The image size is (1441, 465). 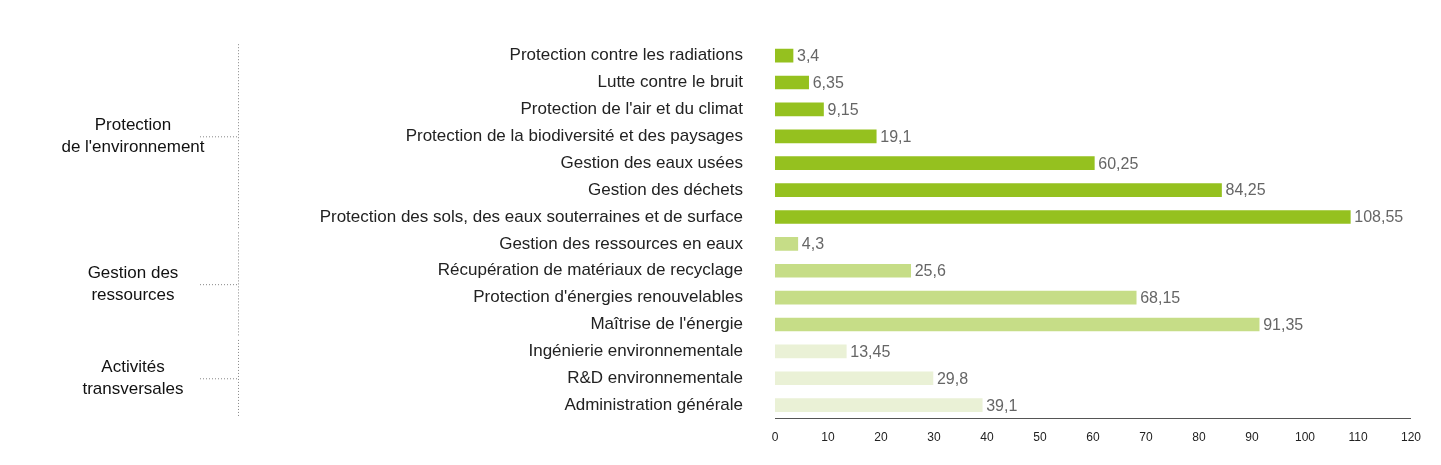 I want to click on y-tick-label: Maîtrise de l'énergie, so click(x=666, y=324).